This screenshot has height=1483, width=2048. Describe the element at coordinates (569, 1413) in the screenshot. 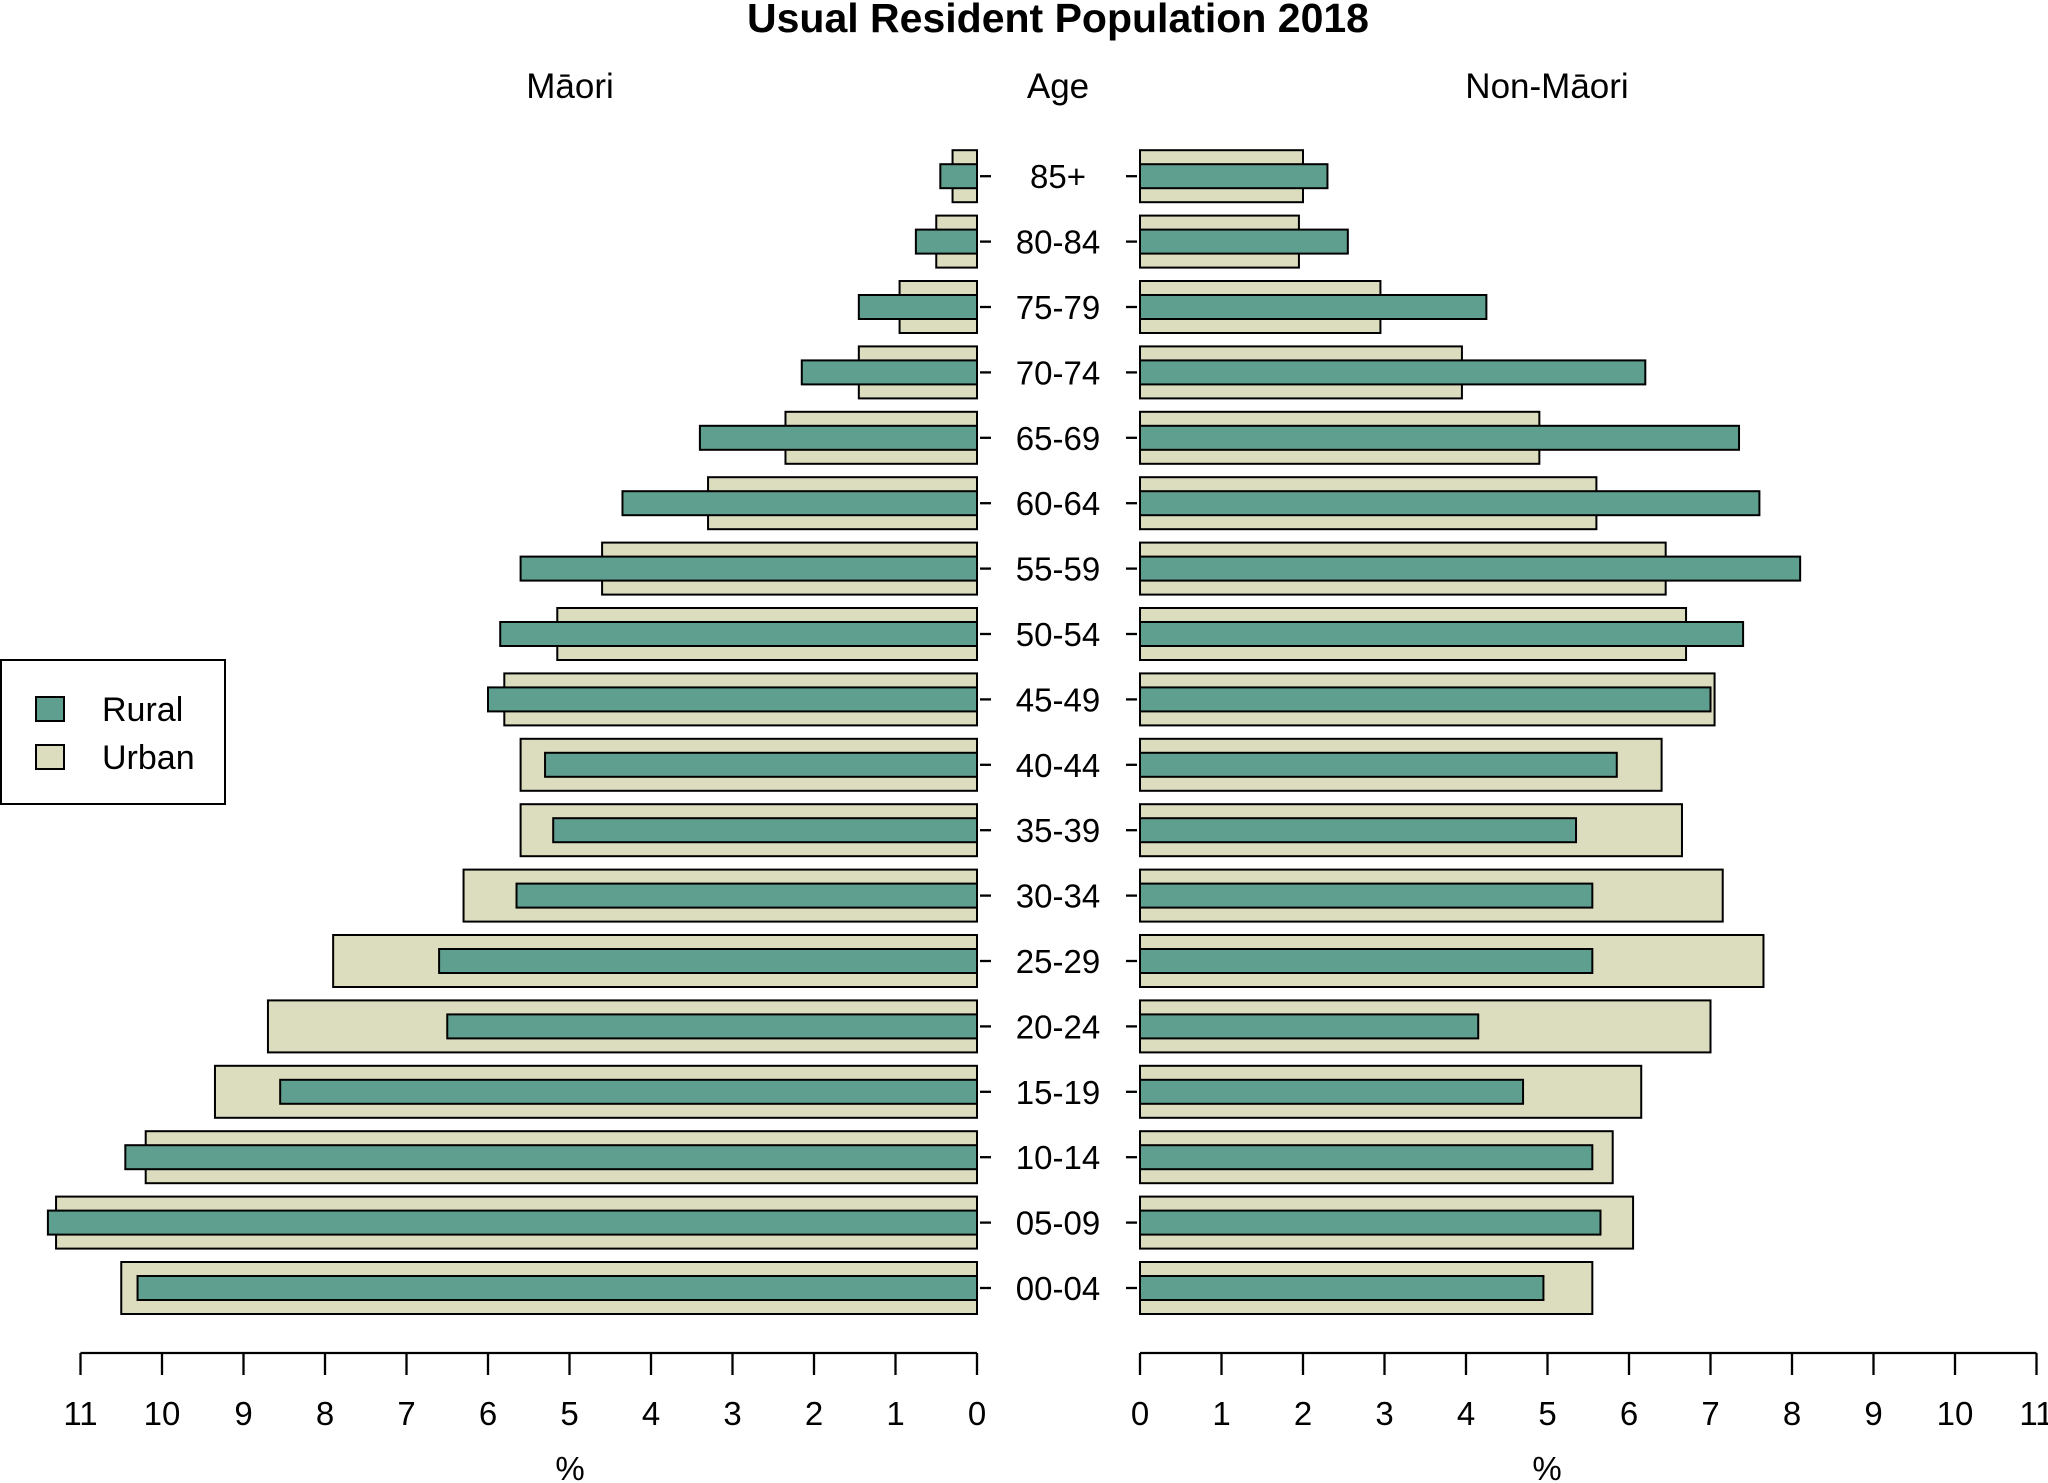

I see `x-tick-label-maori-5: 5` at that location.